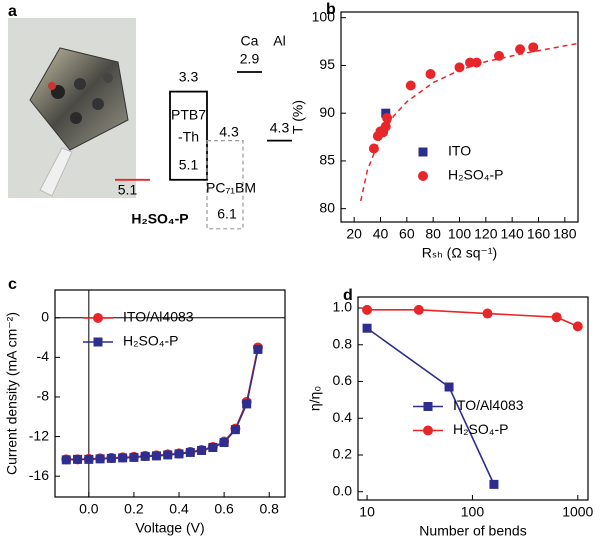  Describe the element at coordinates (343, 380) in the screenshot. I see `y-tick-label: 0.6` at that location.